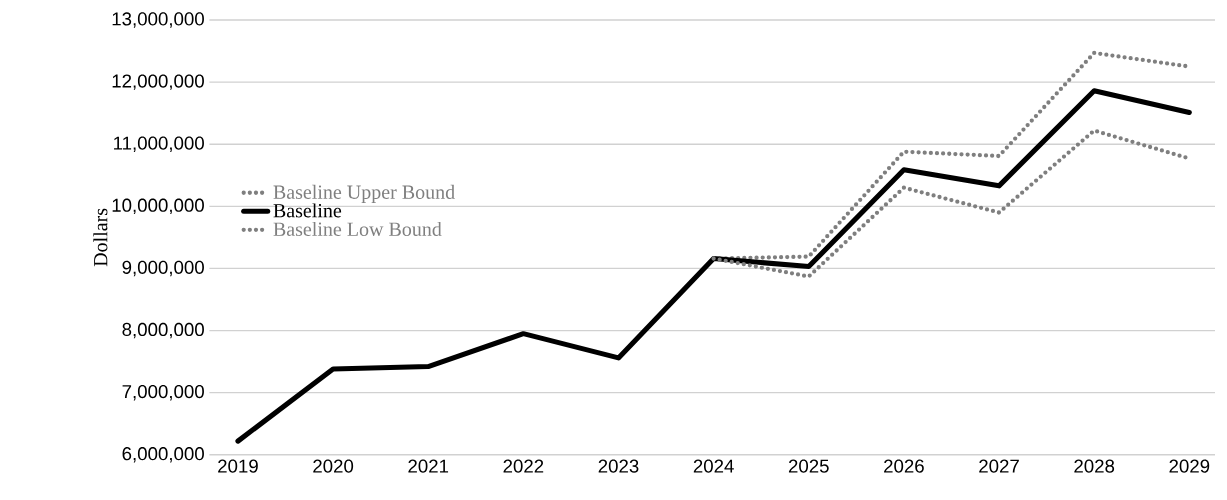  I want to click on legend-label: Baseline Upper Bound, so click(364, 193).